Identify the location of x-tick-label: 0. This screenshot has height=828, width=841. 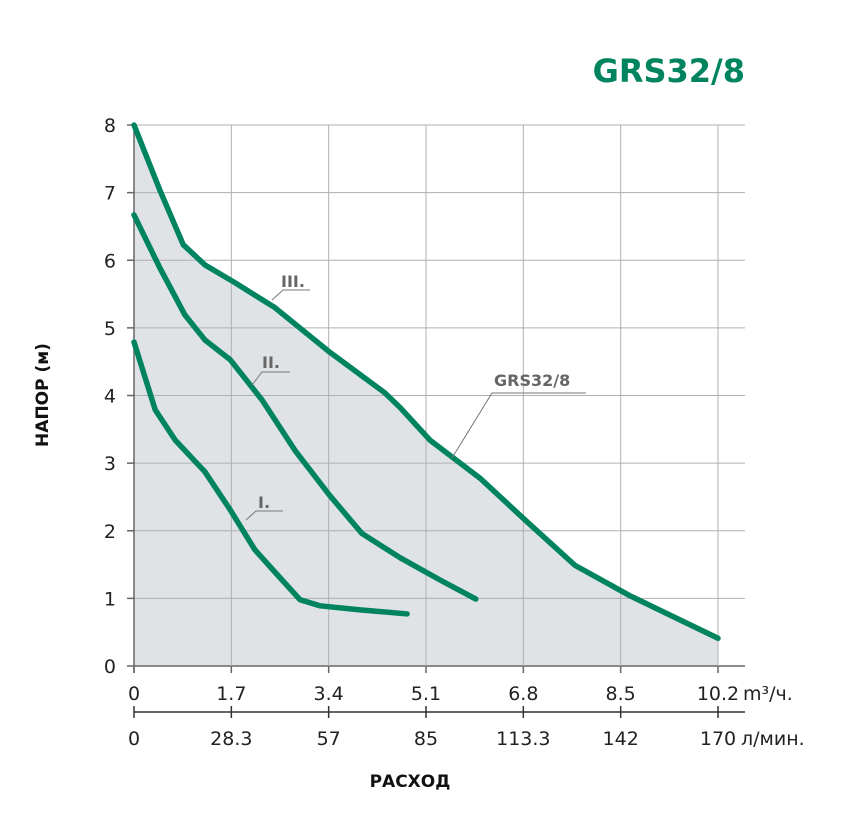
(134, 694).